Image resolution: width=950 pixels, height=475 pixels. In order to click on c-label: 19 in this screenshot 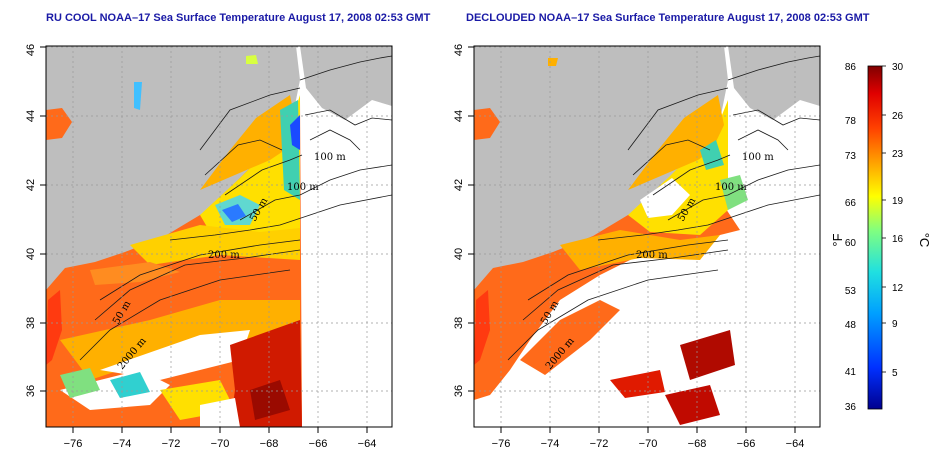, I will do `click(898, 201)`.